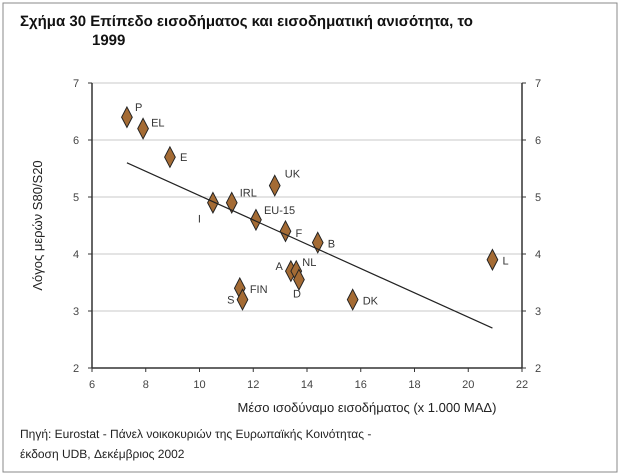  I want to click on y-tick-label: 5, so click(76, 198).